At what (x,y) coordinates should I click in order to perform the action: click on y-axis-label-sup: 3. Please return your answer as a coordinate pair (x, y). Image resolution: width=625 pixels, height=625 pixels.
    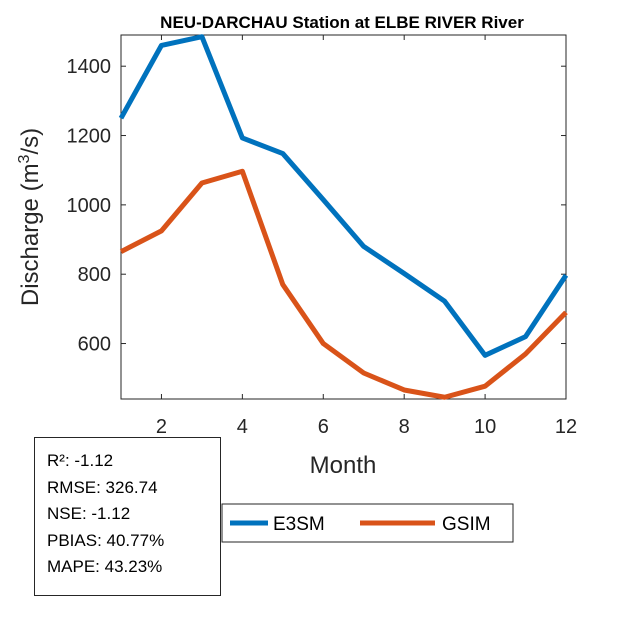
    Looking at the image, I should click on (24, 158).